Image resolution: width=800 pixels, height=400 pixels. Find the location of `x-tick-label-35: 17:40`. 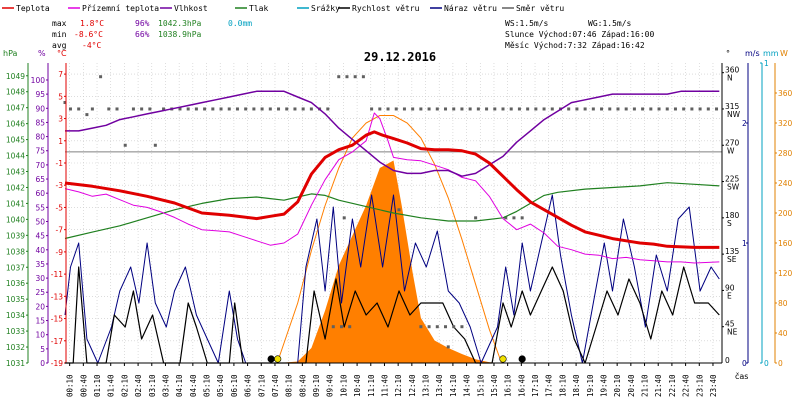

x-tick-label-35: 17:40 is located at coordinates (549, 385).